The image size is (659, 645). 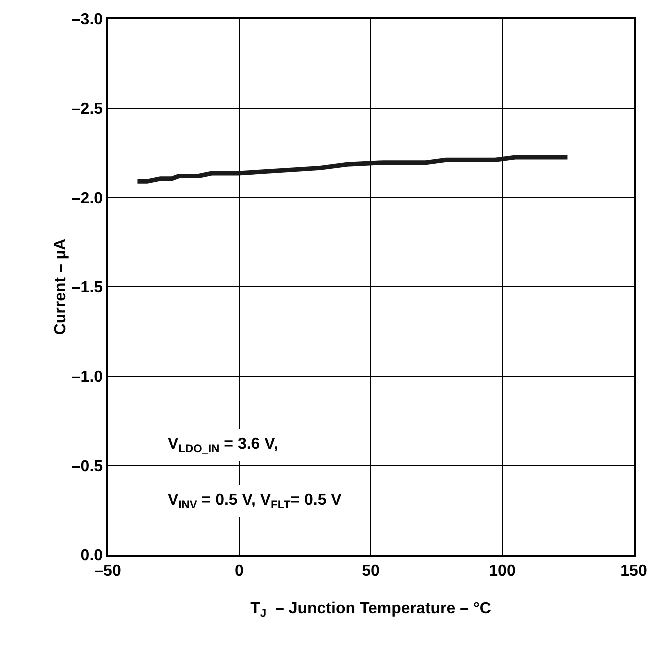 I want to click on y-tick-label: –1.5, so click(x=88, y=288).